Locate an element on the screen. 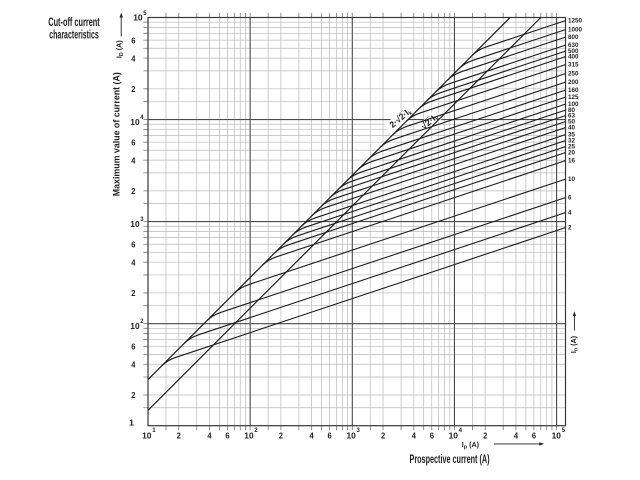  svg-text: Maximum value of current (A) is located at coordinates (117, 134).